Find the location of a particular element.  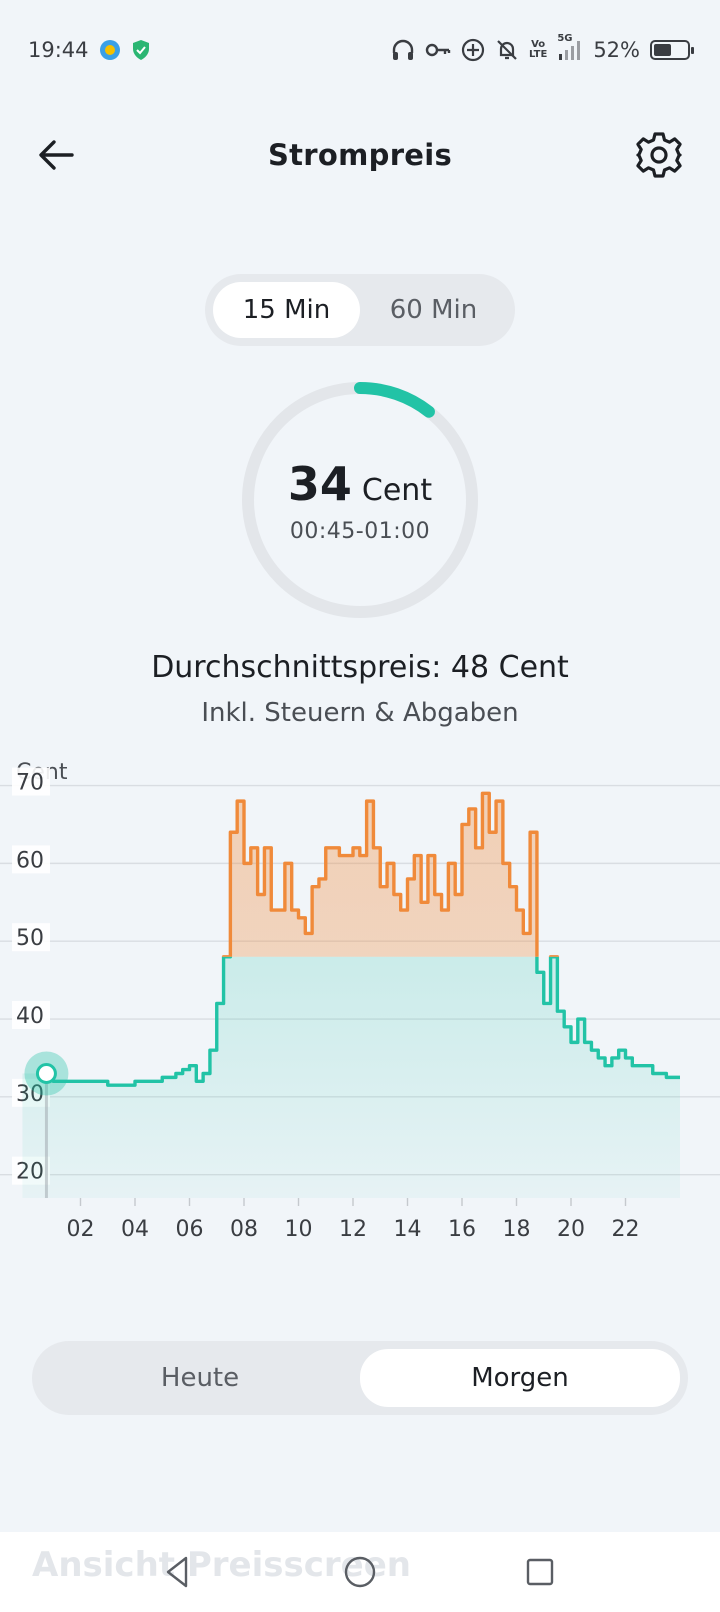

triangle-back-icon is located at coordinates (177, 1572).